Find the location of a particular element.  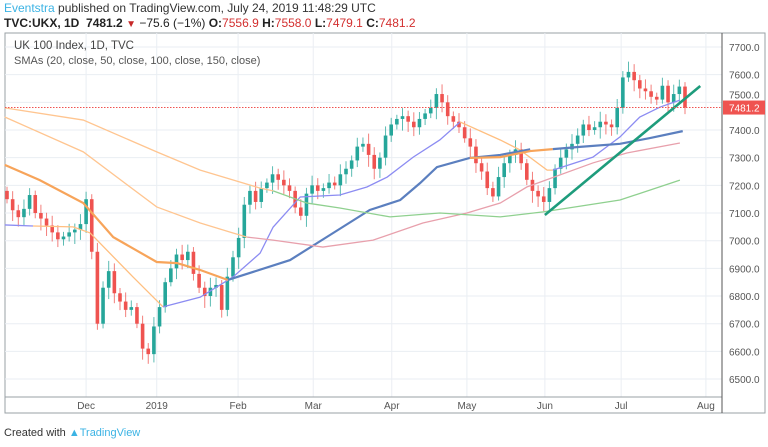

sma-line-sma50 is located at coordinates (617, 140).